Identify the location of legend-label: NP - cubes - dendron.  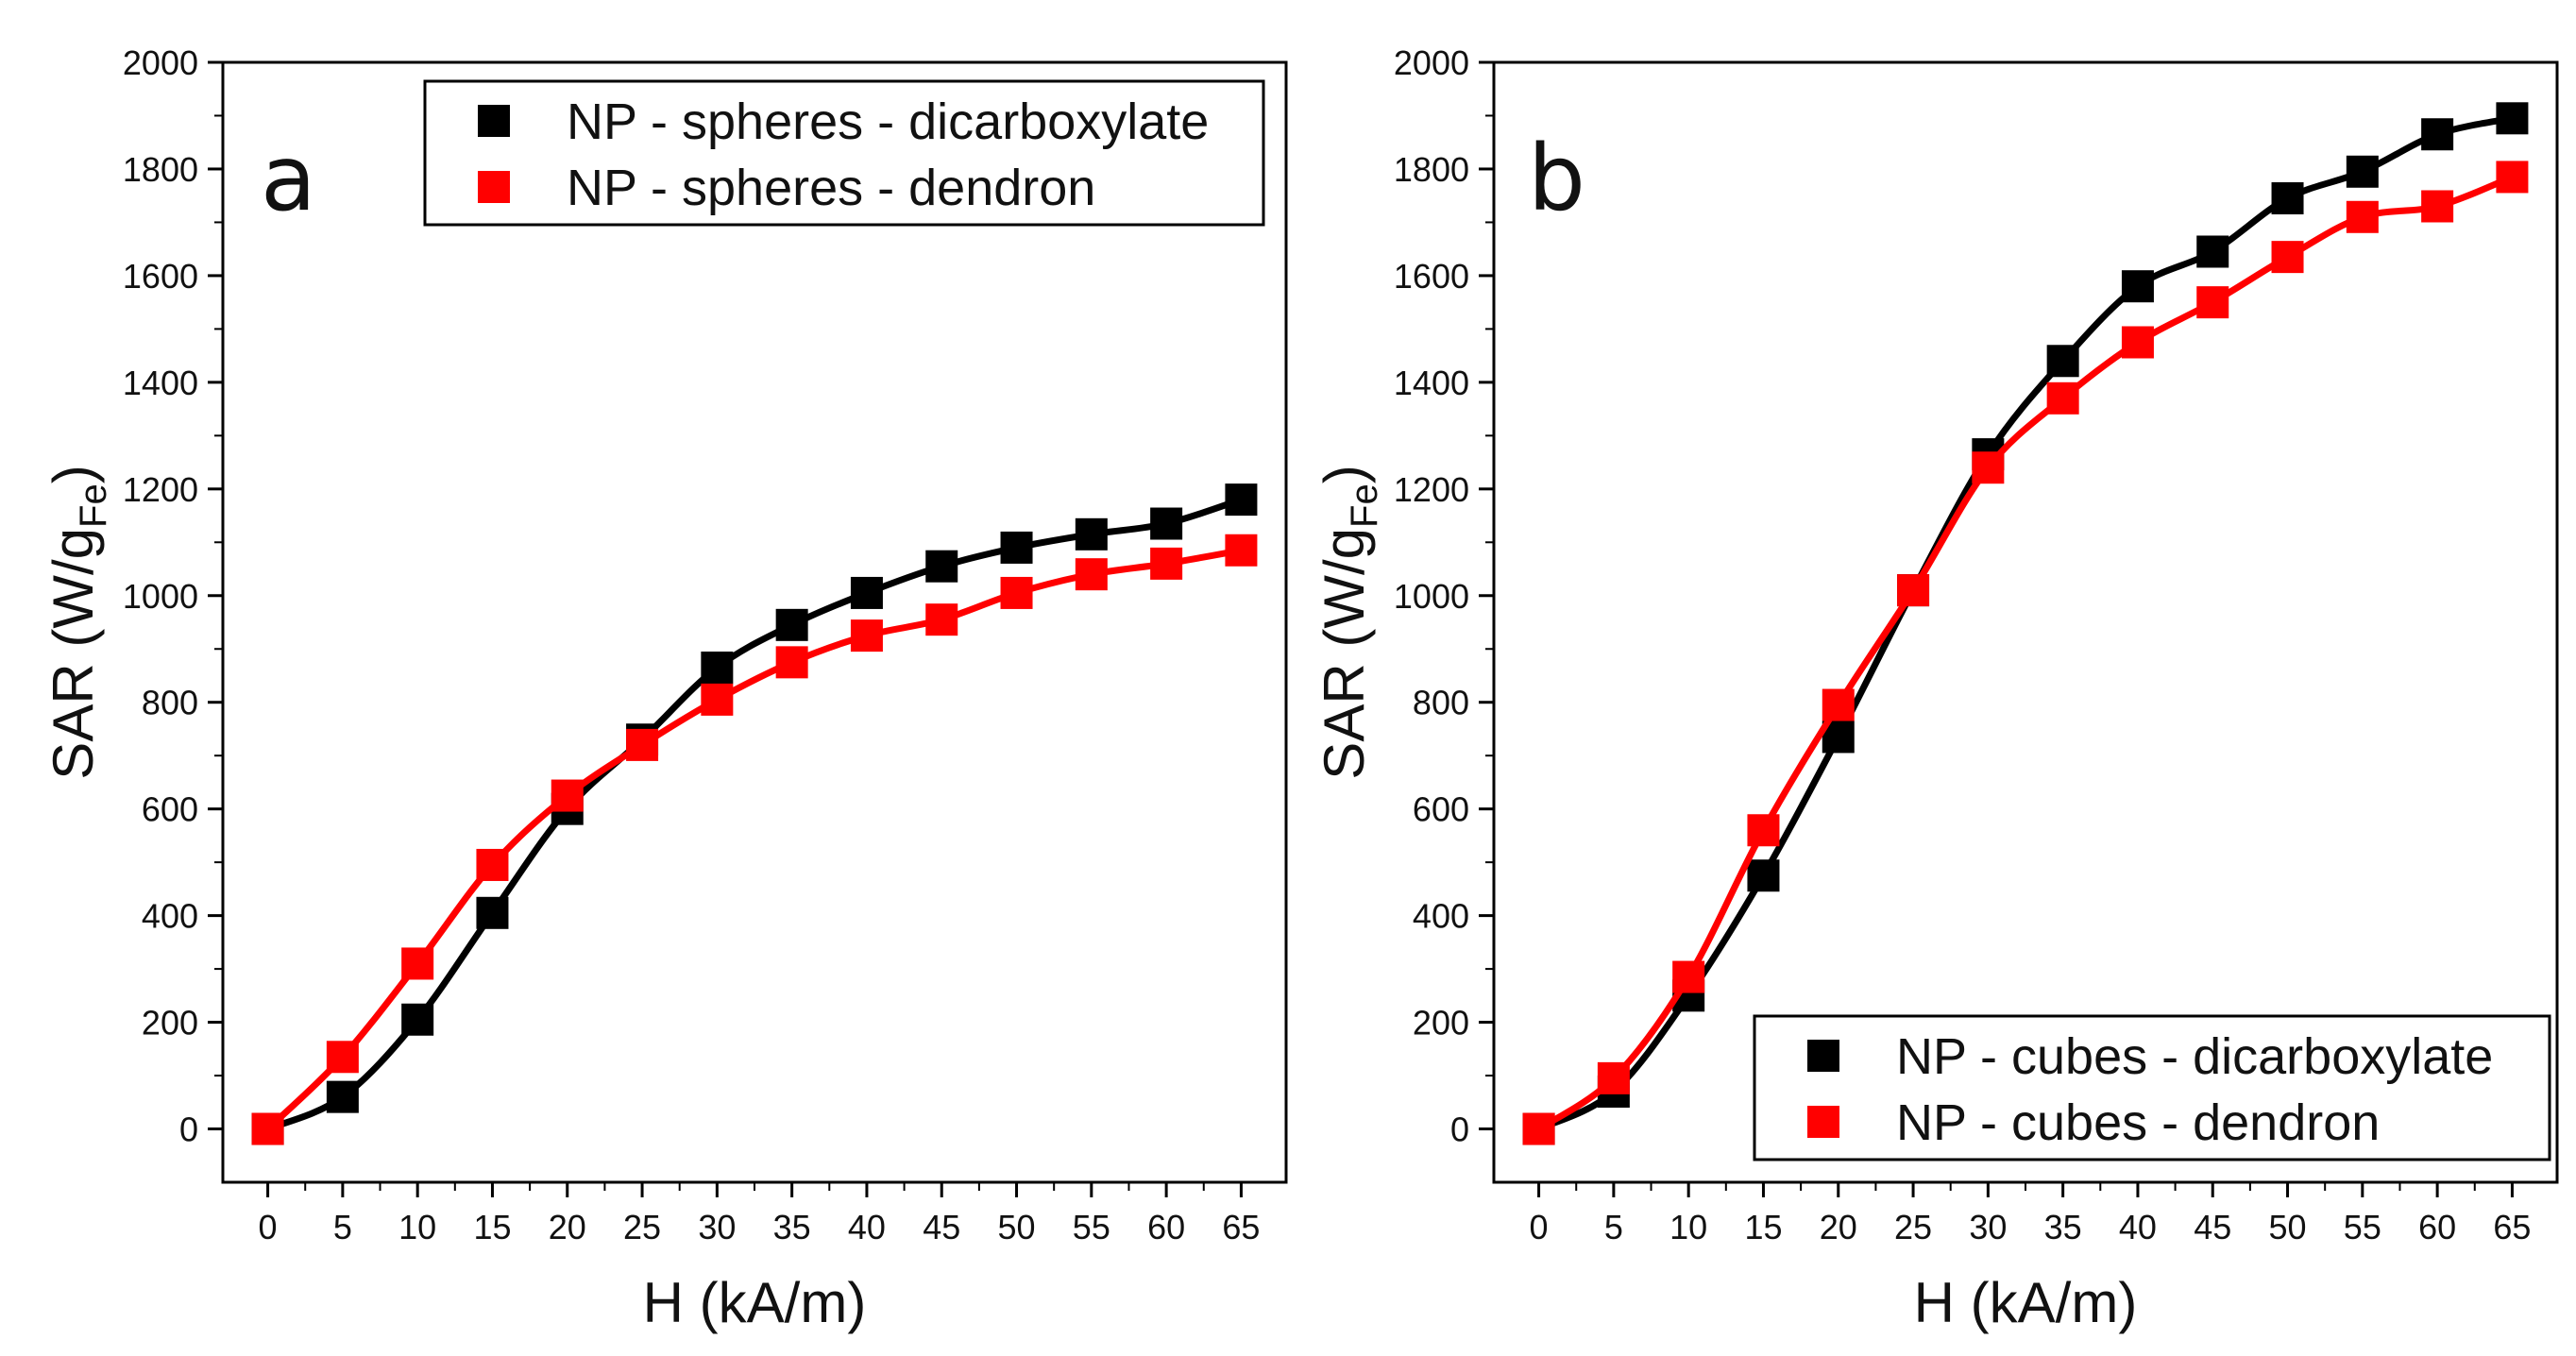
(2138, 1122).